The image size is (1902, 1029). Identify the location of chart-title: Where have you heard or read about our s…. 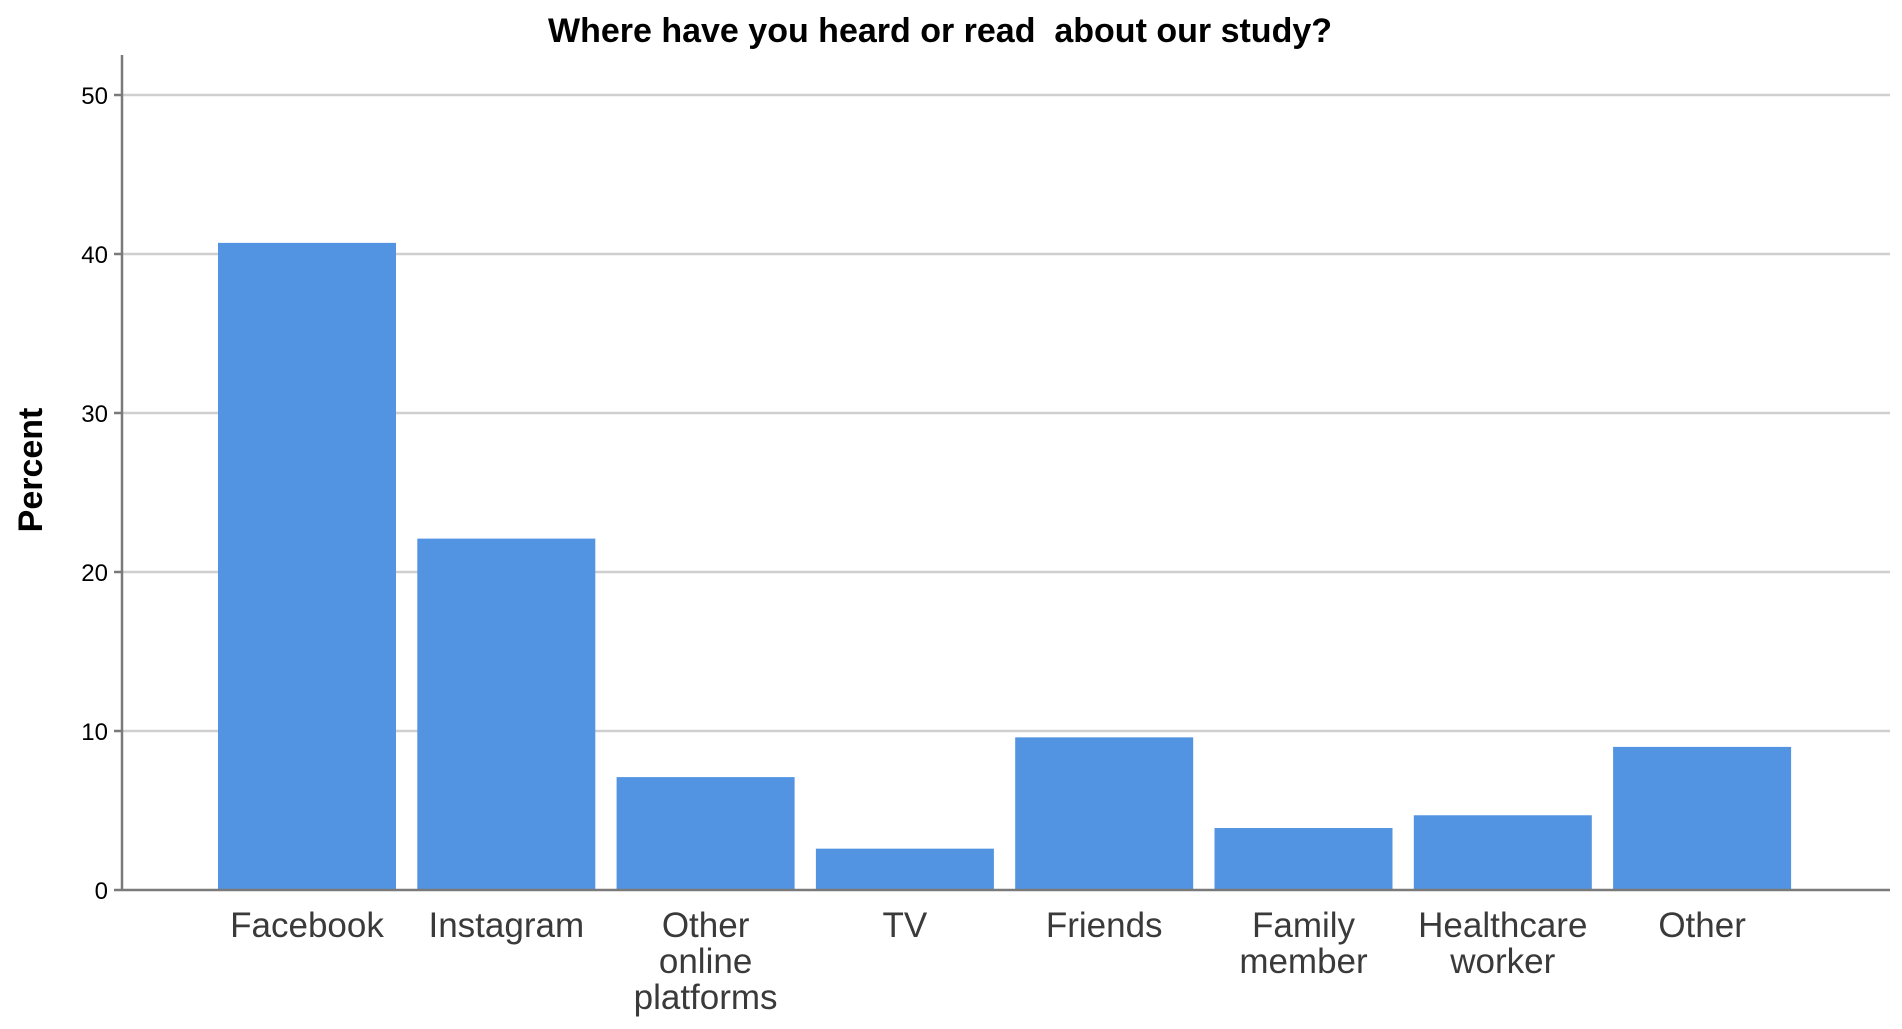
(940, 31).